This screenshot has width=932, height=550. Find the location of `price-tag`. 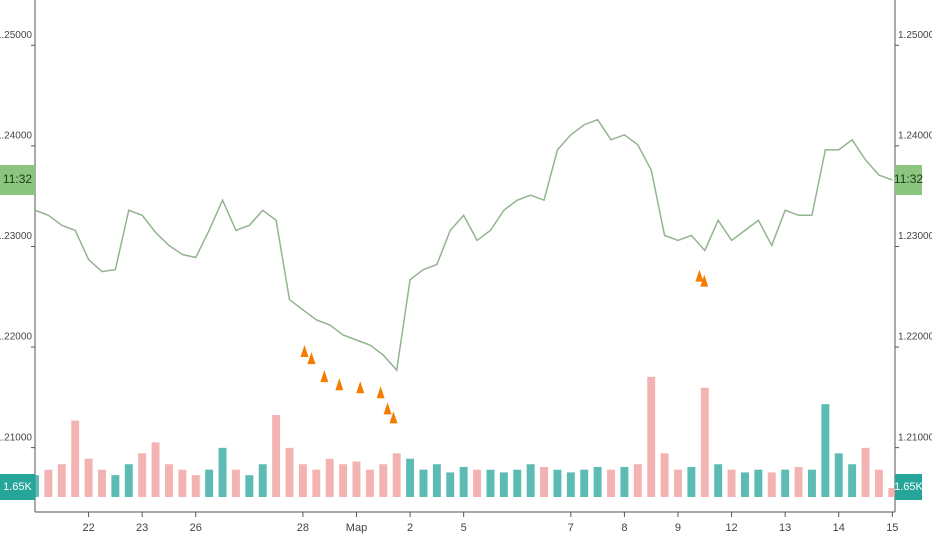

price-tag is located at coordinates (17, 180).